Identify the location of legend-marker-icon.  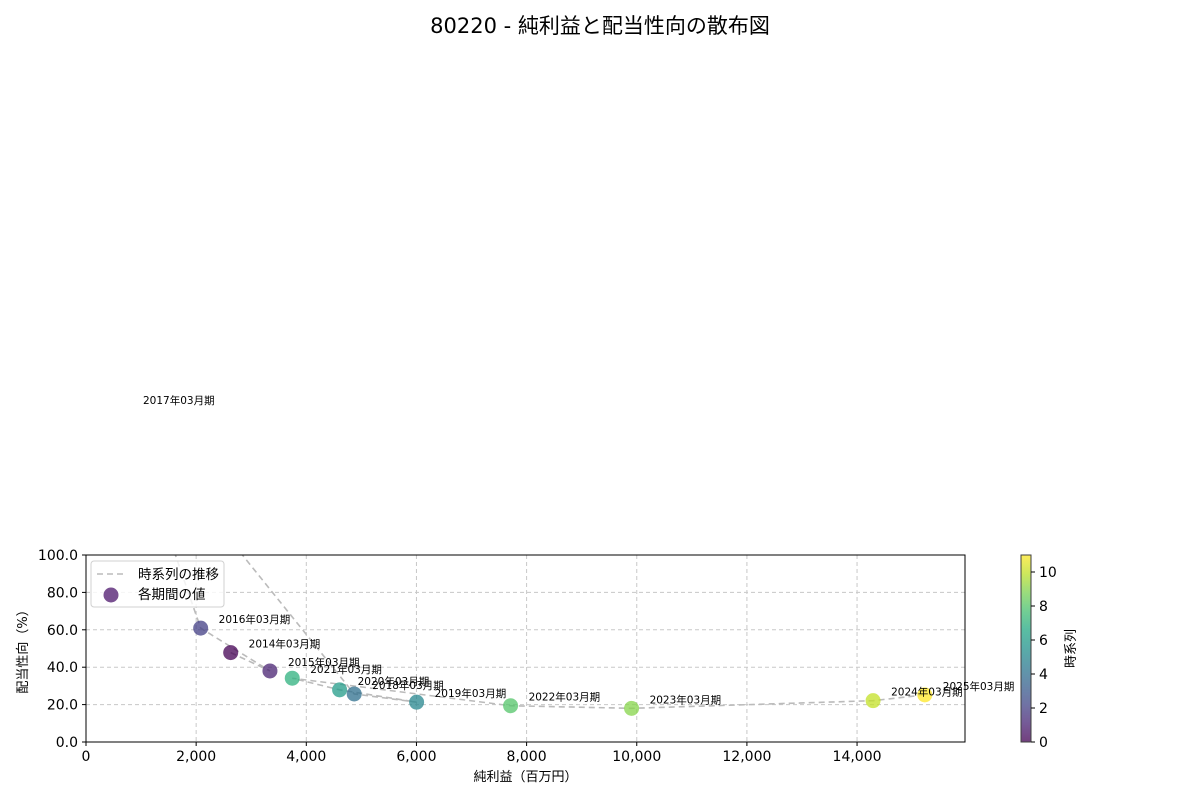
(111, 595).